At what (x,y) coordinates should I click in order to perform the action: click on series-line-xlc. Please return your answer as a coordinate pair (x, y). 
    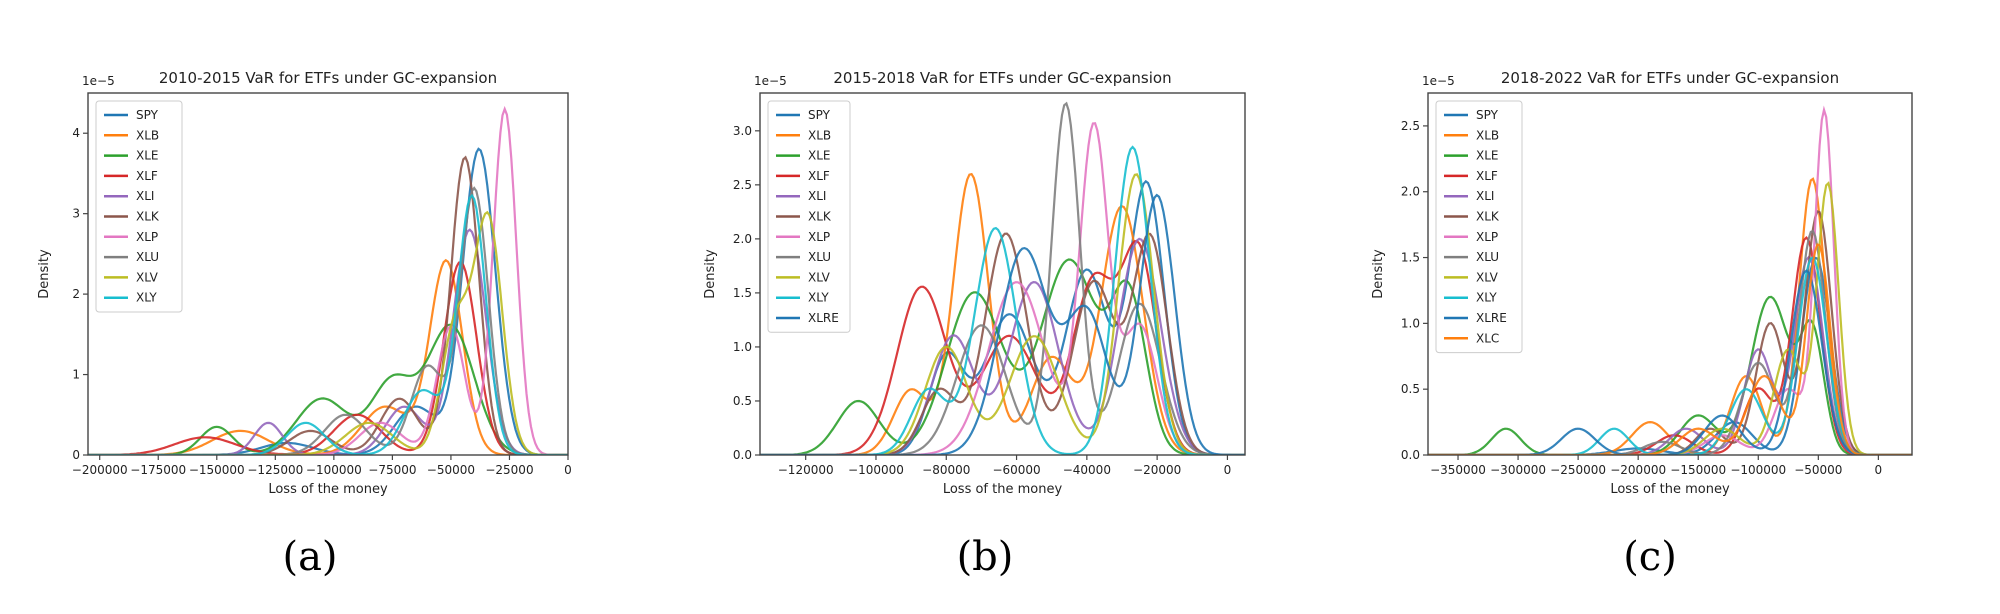
    Looking at the image, I should click on (1670, 349).